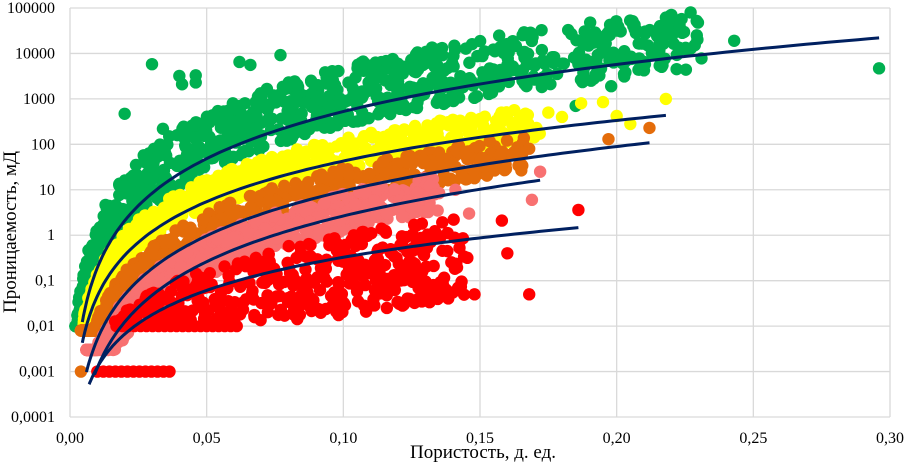  What do you see at coordinates (753, 438) in the screenshot?
I see `x-tick-label: 0,25` at bounding box center [753, 438].